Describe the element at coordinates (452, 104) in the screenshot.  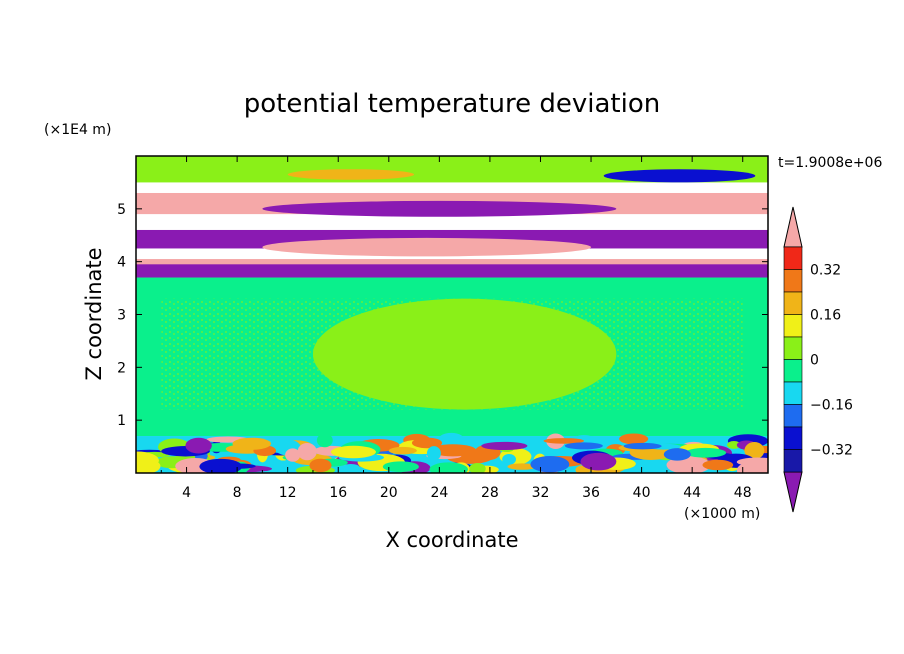
I see `chart-title: potential temperature deviation` at that location.